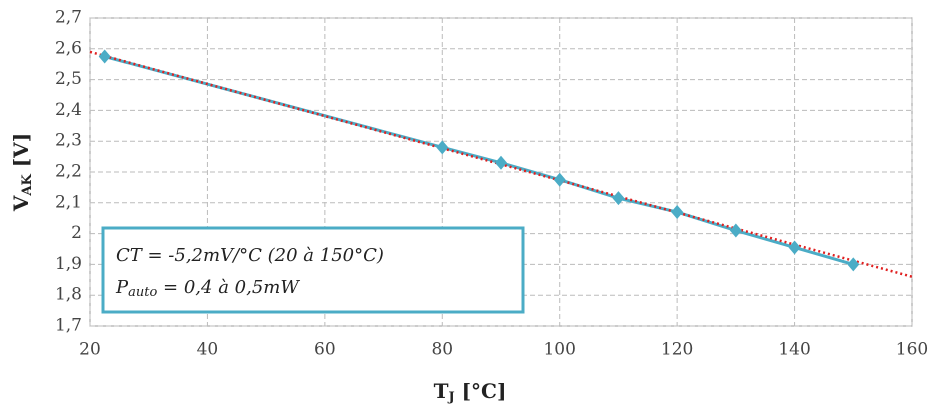  Describe the element at coordinates (68, 141) in the screenshot. I see `y-tick-label: 2,3` at that location.